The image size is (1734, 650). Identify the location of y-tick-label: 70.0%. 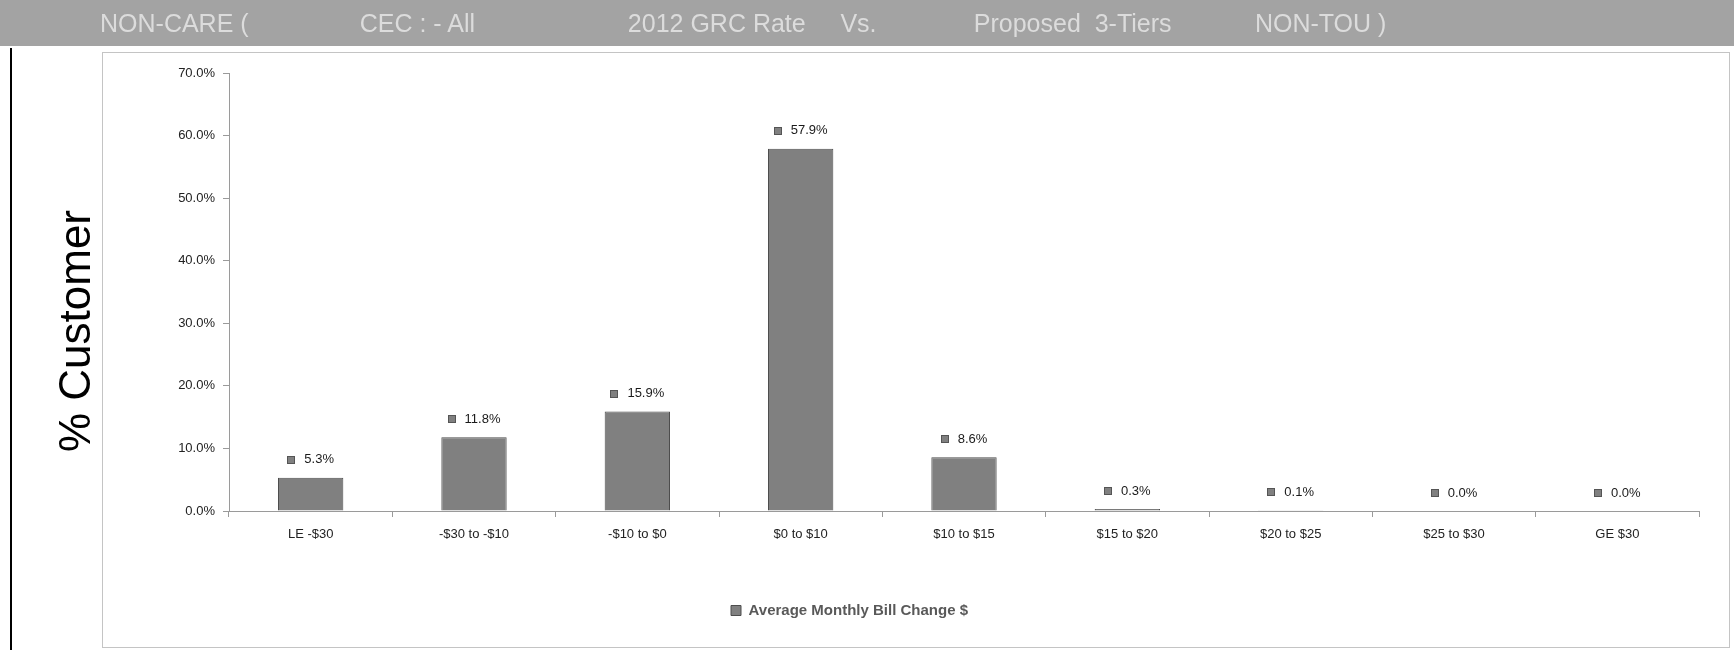
(197, 72).